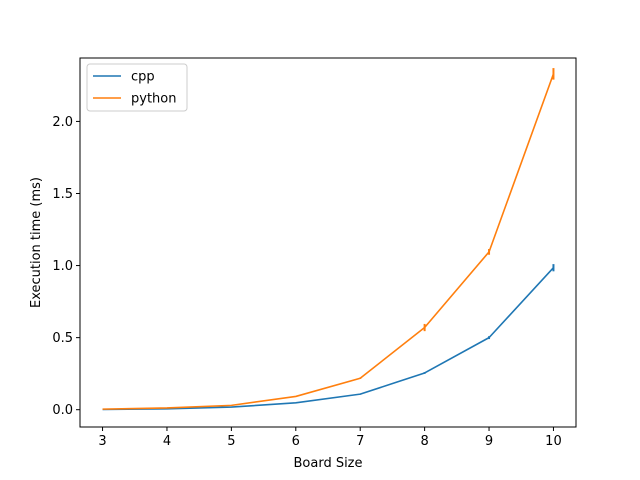  I want to click on x-tick-label: 4, so click(167, 441).